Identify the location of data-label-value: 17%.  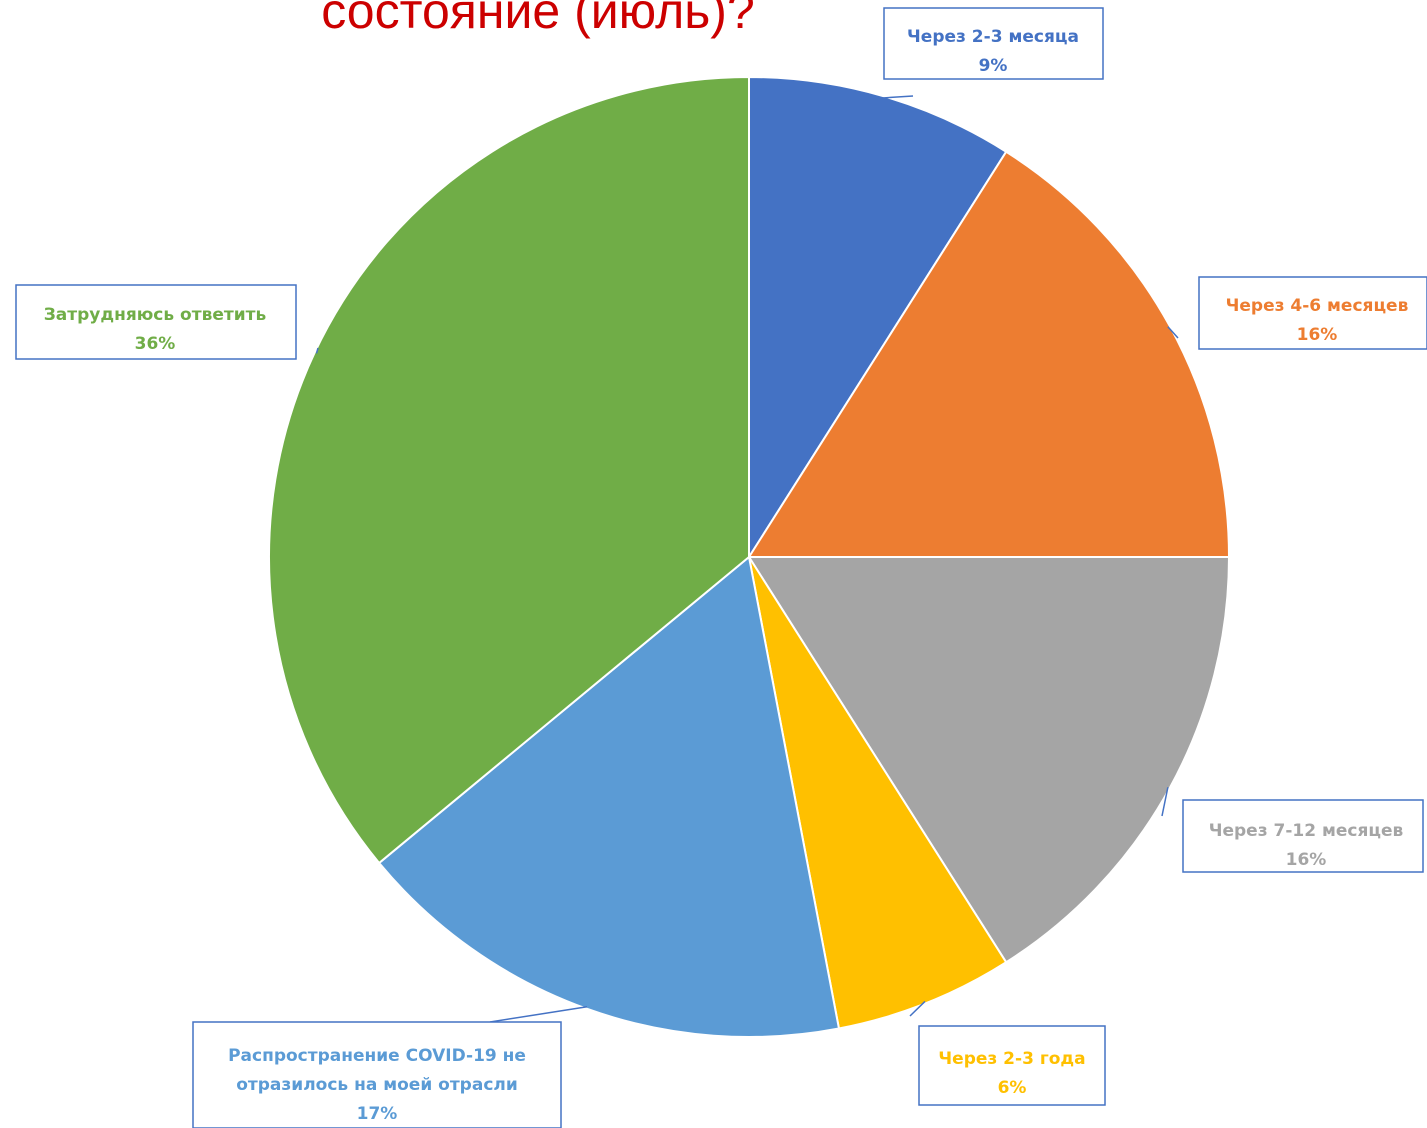
(377, 1114).